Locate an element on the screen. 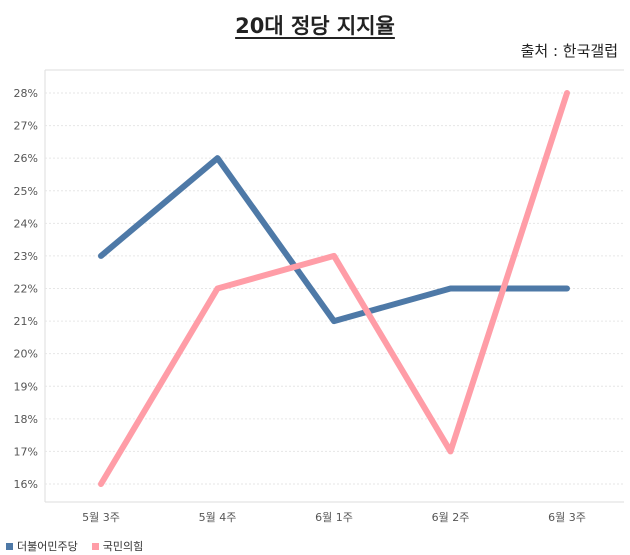 Image resolution: width=630 pixels, height=555 pixels. y-tick-label: 27% is located at coordinates (26, 126).